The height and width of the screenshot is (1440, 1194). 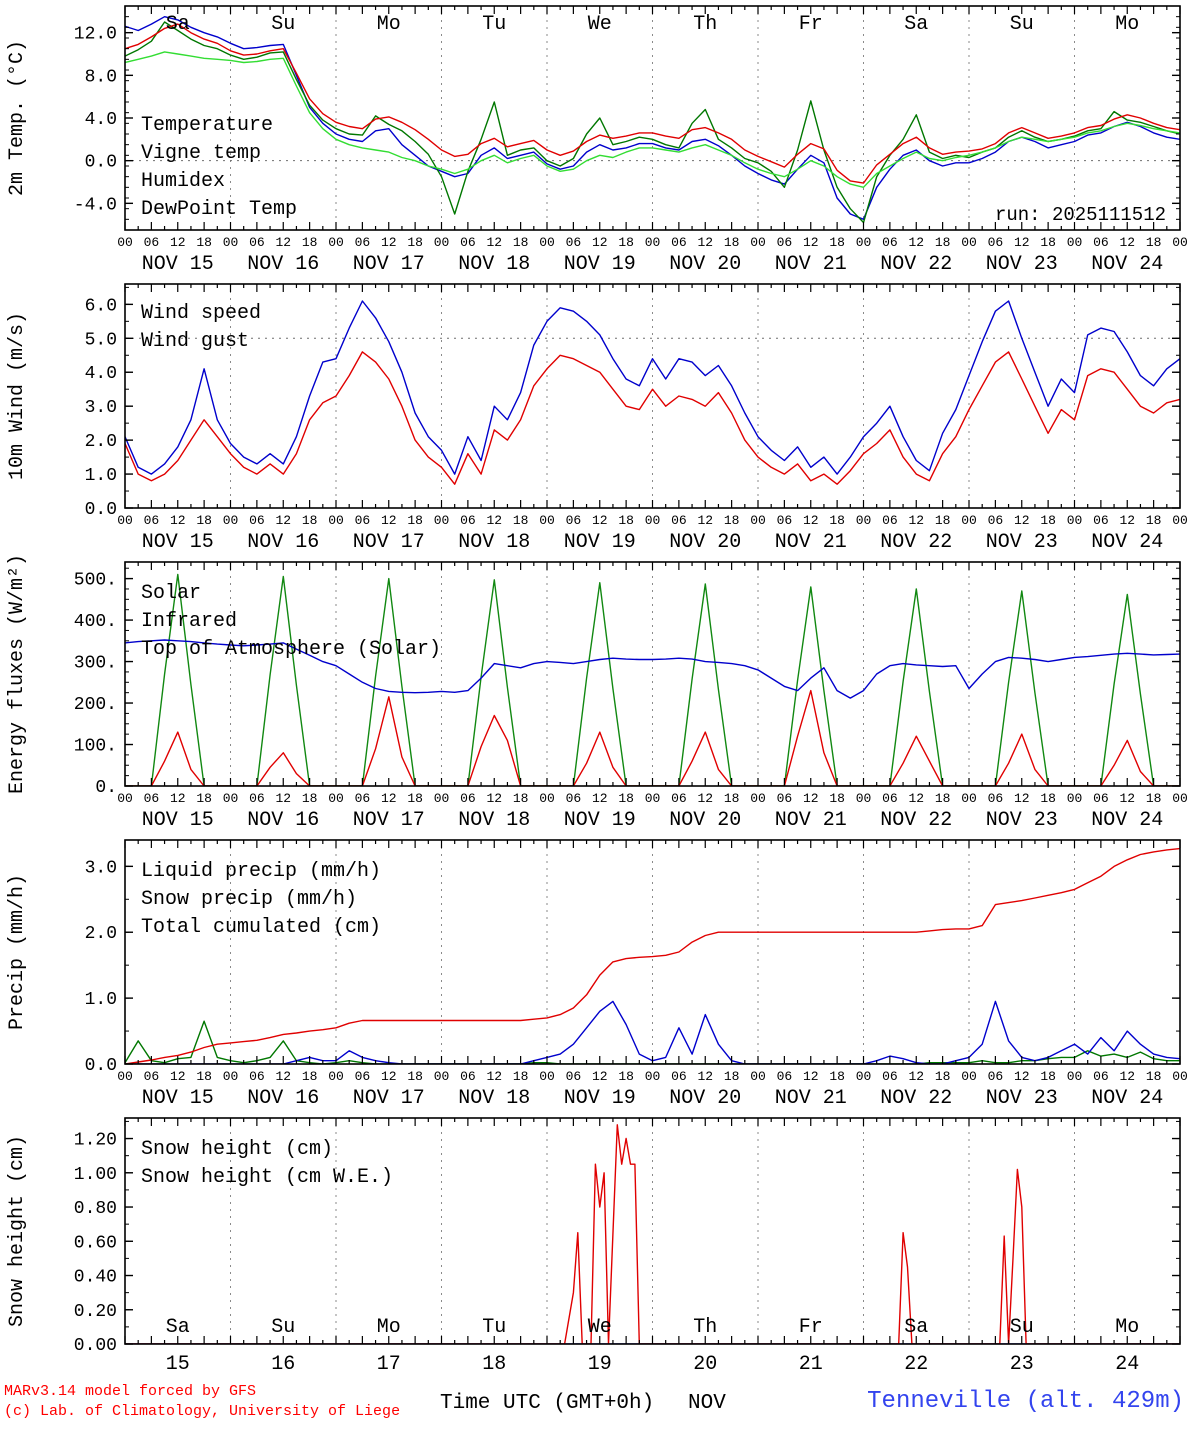 I want to click on svg-text: 6.0, so click(x=101, y=306).